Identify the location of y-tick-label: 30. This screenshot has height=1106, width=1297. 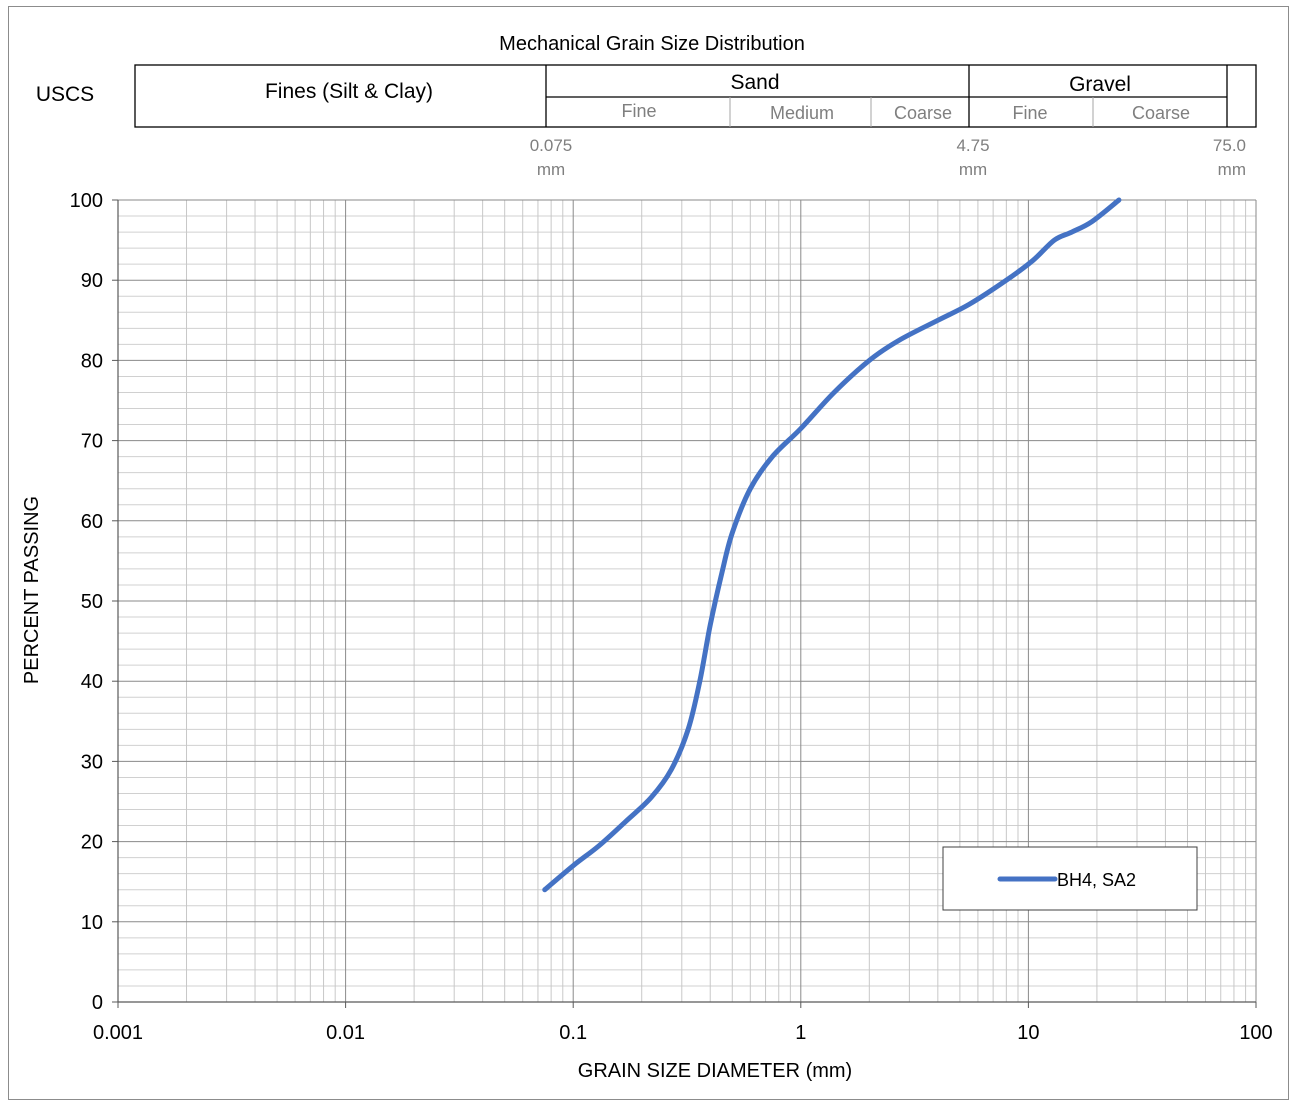
(92, 762).